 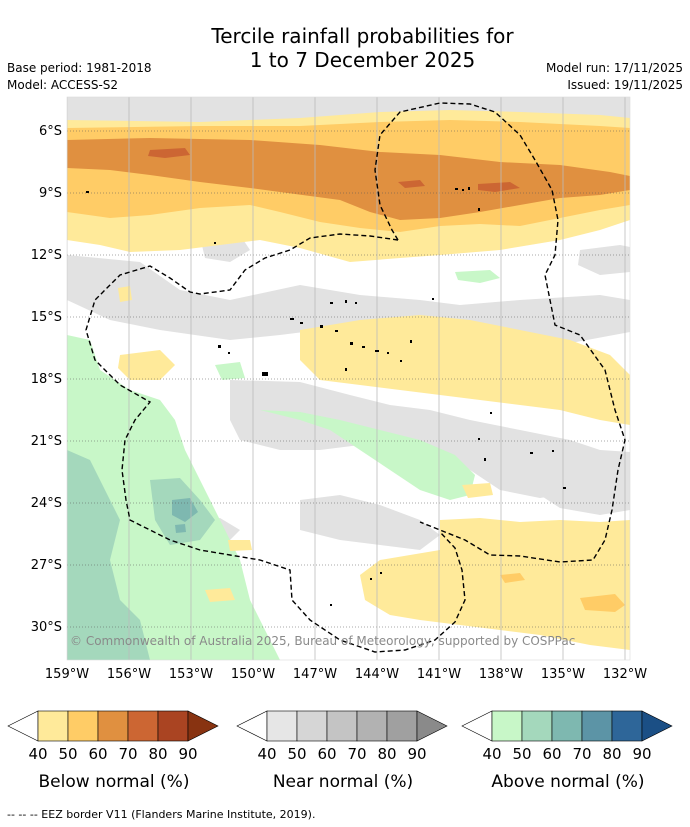 I want to click on lat-label-24s: 24°S, so click(x=46, y=503).